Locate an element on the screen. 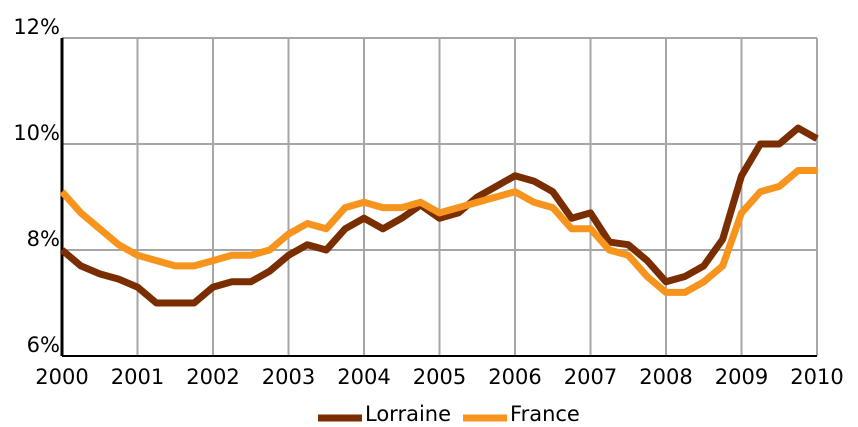 The width and height of the screenshot is (858, 427). x-tick-label: 2001 is located at coordinates (137, 377).